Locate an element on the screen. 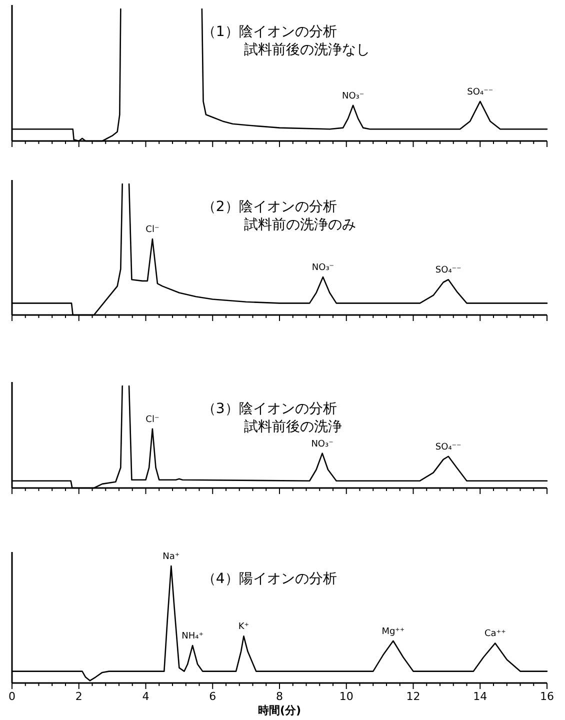 The image size is (565, 720). x-tick-label: 16 is located at coordinates (547, 696).